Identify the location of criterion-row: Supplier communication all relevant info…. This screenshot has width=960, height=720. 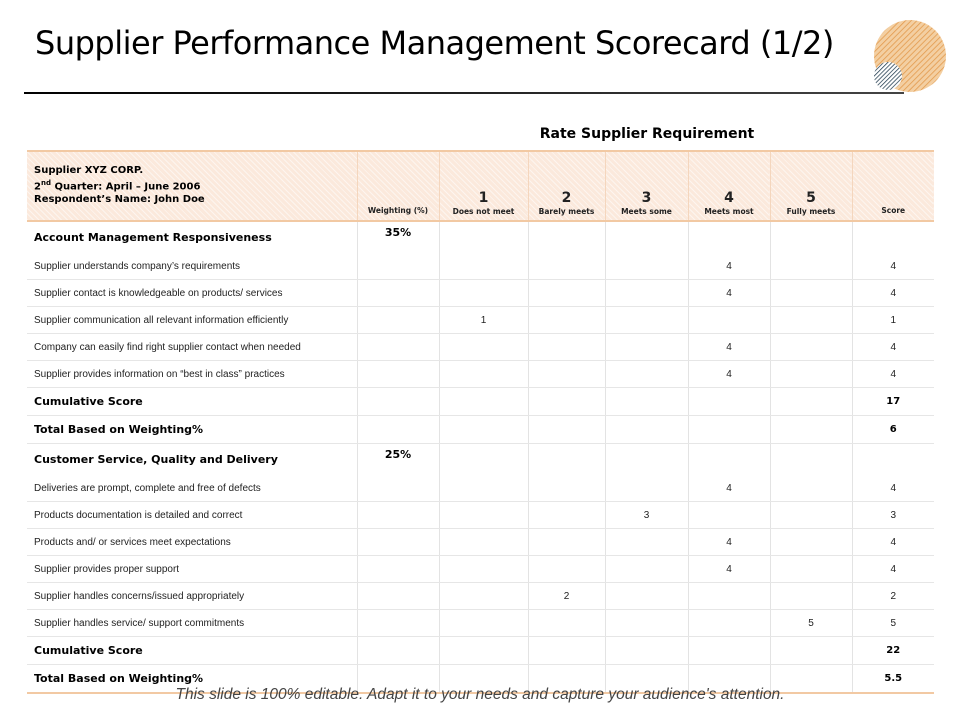
(480, 320).